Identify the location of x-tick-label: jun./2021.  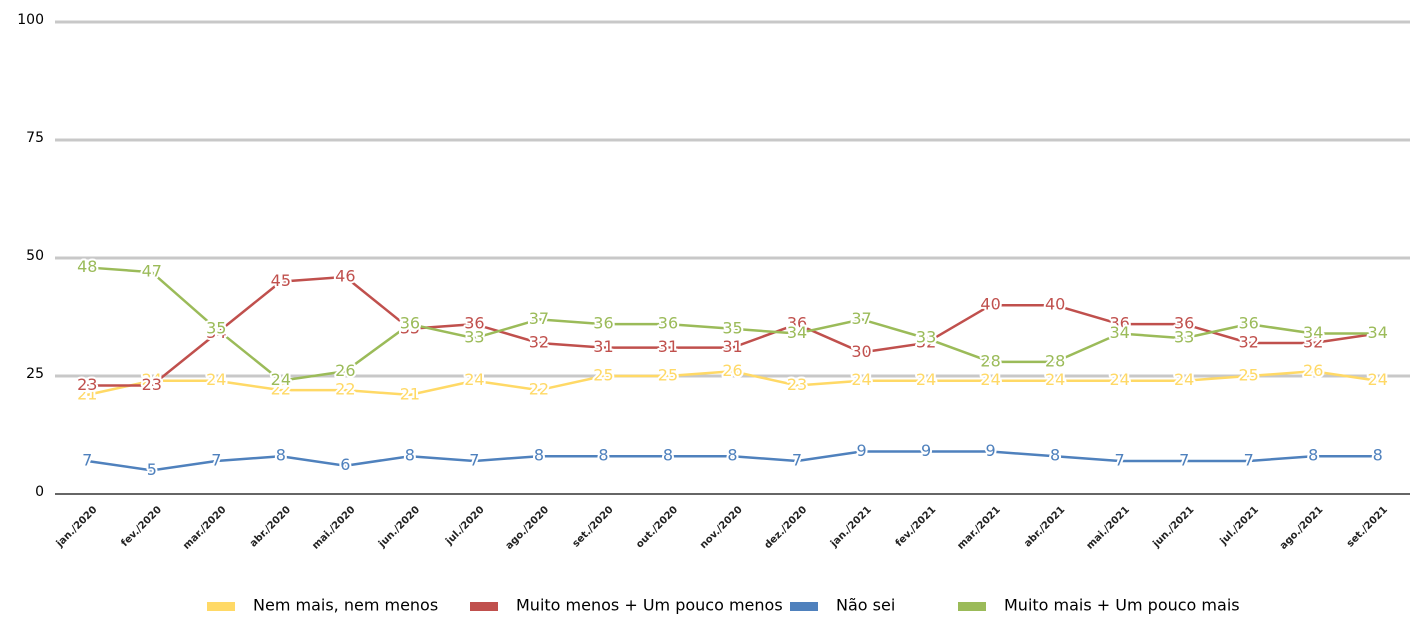
(1173, 527).